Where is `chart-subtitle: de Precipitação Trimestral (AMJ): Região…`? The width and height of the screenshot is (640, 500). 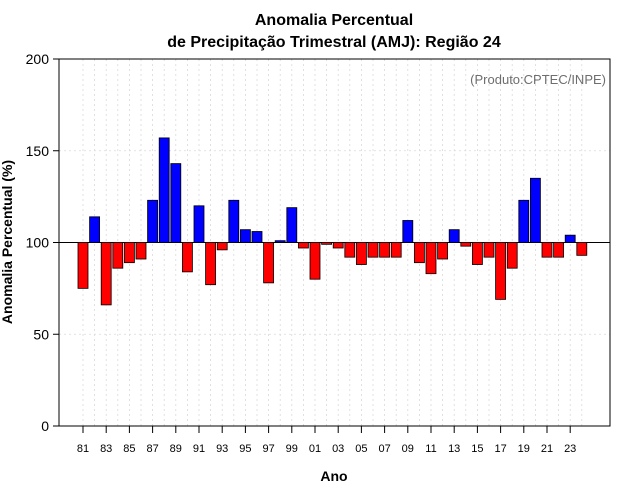
chart-subtitle: de Precipitação Trimestral (AMJ): Região… is located at coordinates (334, 42).